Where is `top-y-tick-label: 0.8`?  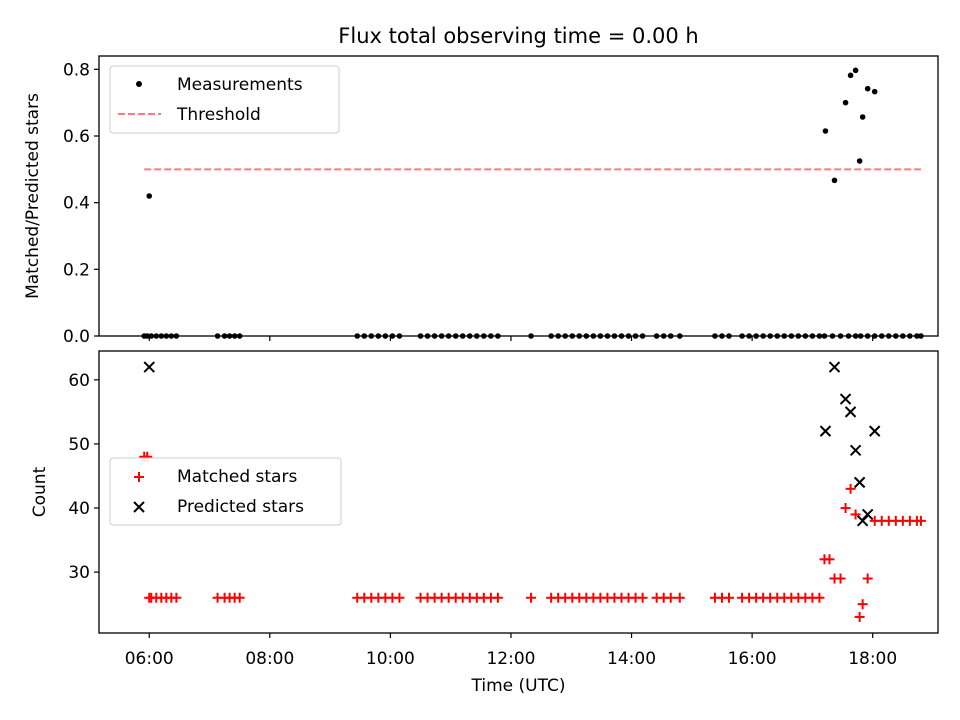 top-y-tick-label: 0.8 is located at coordinates (76, 70).